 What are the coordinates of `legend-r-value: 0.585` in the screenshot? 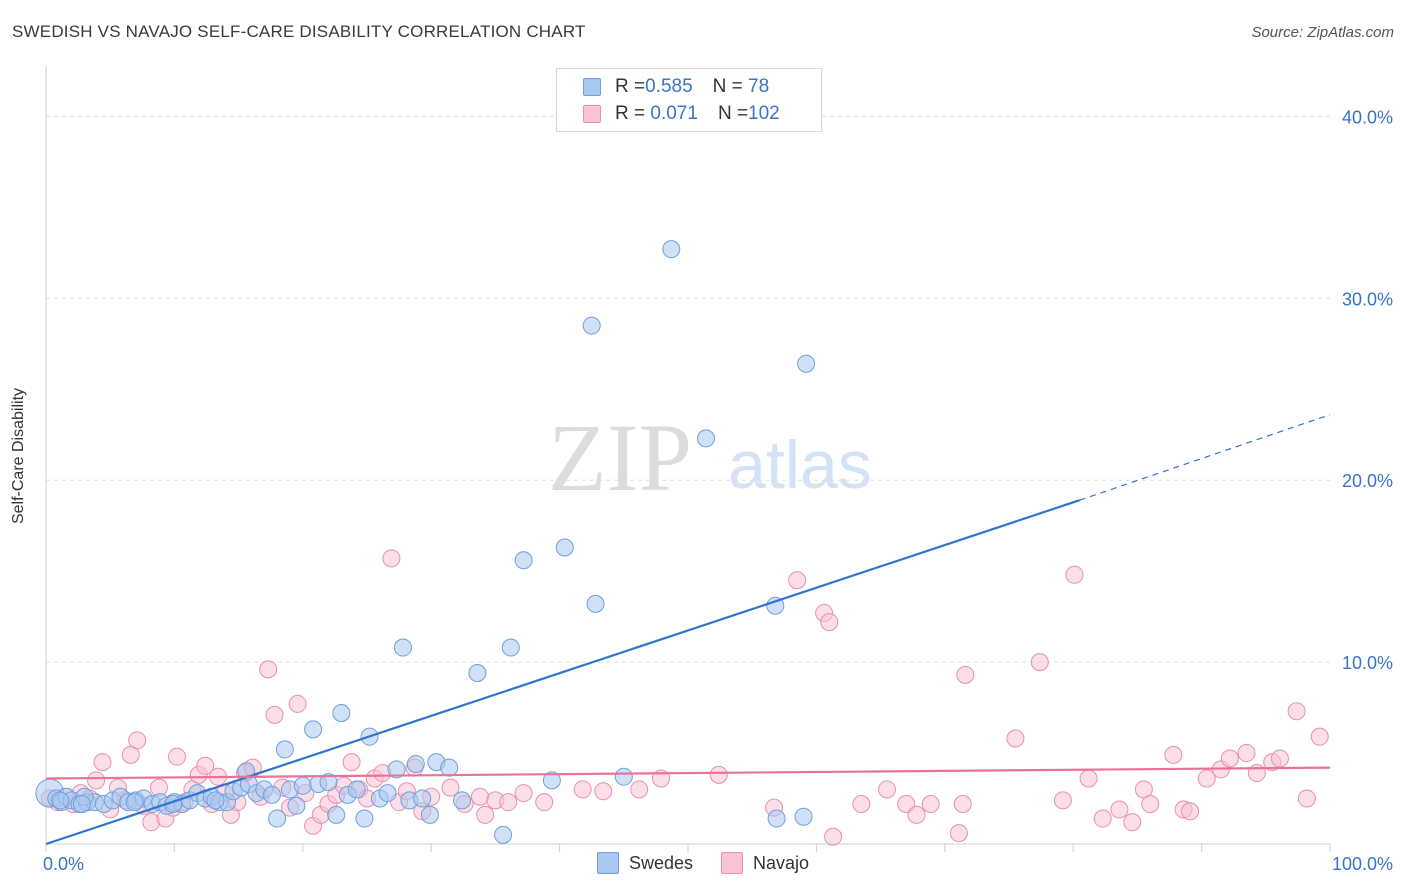 It's located at (669, 86).